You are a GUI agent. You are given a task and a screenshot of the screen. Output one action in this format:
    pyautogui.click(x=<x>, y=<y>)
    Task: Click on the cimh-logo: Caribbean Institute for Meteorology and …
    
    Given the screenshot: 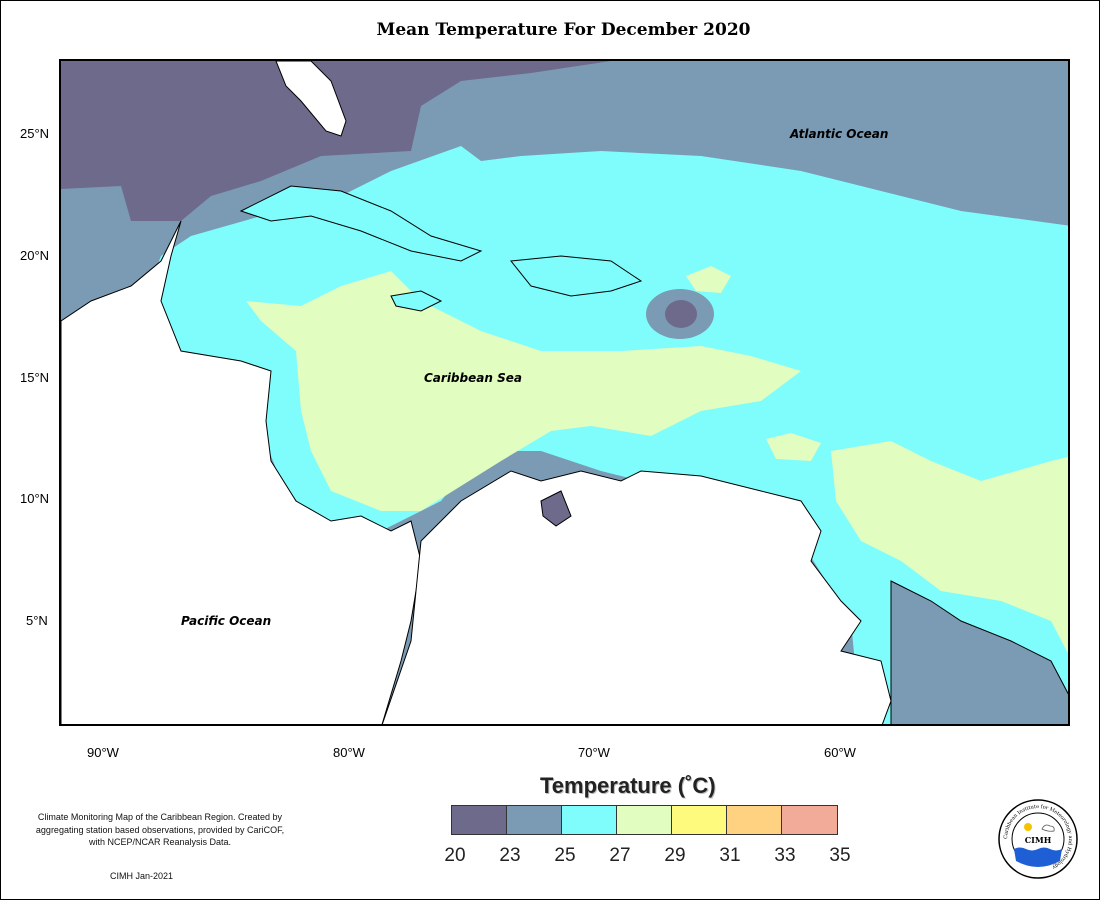 What is the action you would take?
    pyautogui.click(x=1038, y=839)
    